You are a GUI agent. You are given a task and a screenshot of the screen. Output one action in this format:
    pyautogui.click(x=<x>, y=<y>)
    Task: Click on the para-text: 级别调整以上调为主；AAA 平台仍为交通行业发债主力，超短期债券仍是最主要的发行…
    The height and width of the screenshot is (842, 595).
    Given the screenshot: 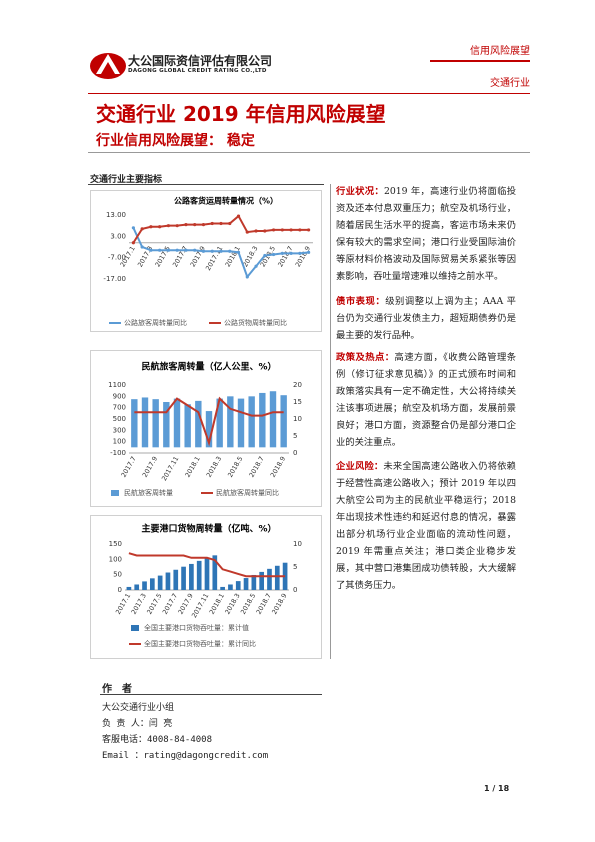 What is the action you would take?
    pyautogui.click(x=426, y=318)
    